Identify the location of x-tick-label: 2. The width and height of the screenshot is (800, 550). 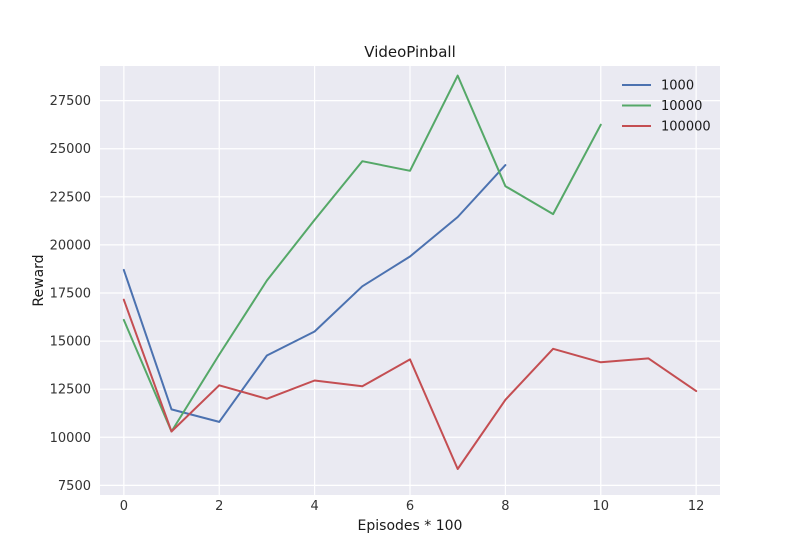
(219, 506).